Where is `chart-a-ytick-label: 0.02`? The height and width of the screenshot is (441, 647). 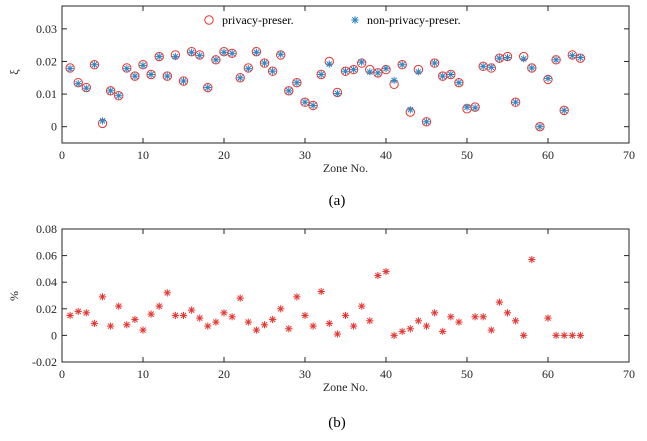 chart-a-ytick-label: 0.02 is located at coordinates (46, 61).